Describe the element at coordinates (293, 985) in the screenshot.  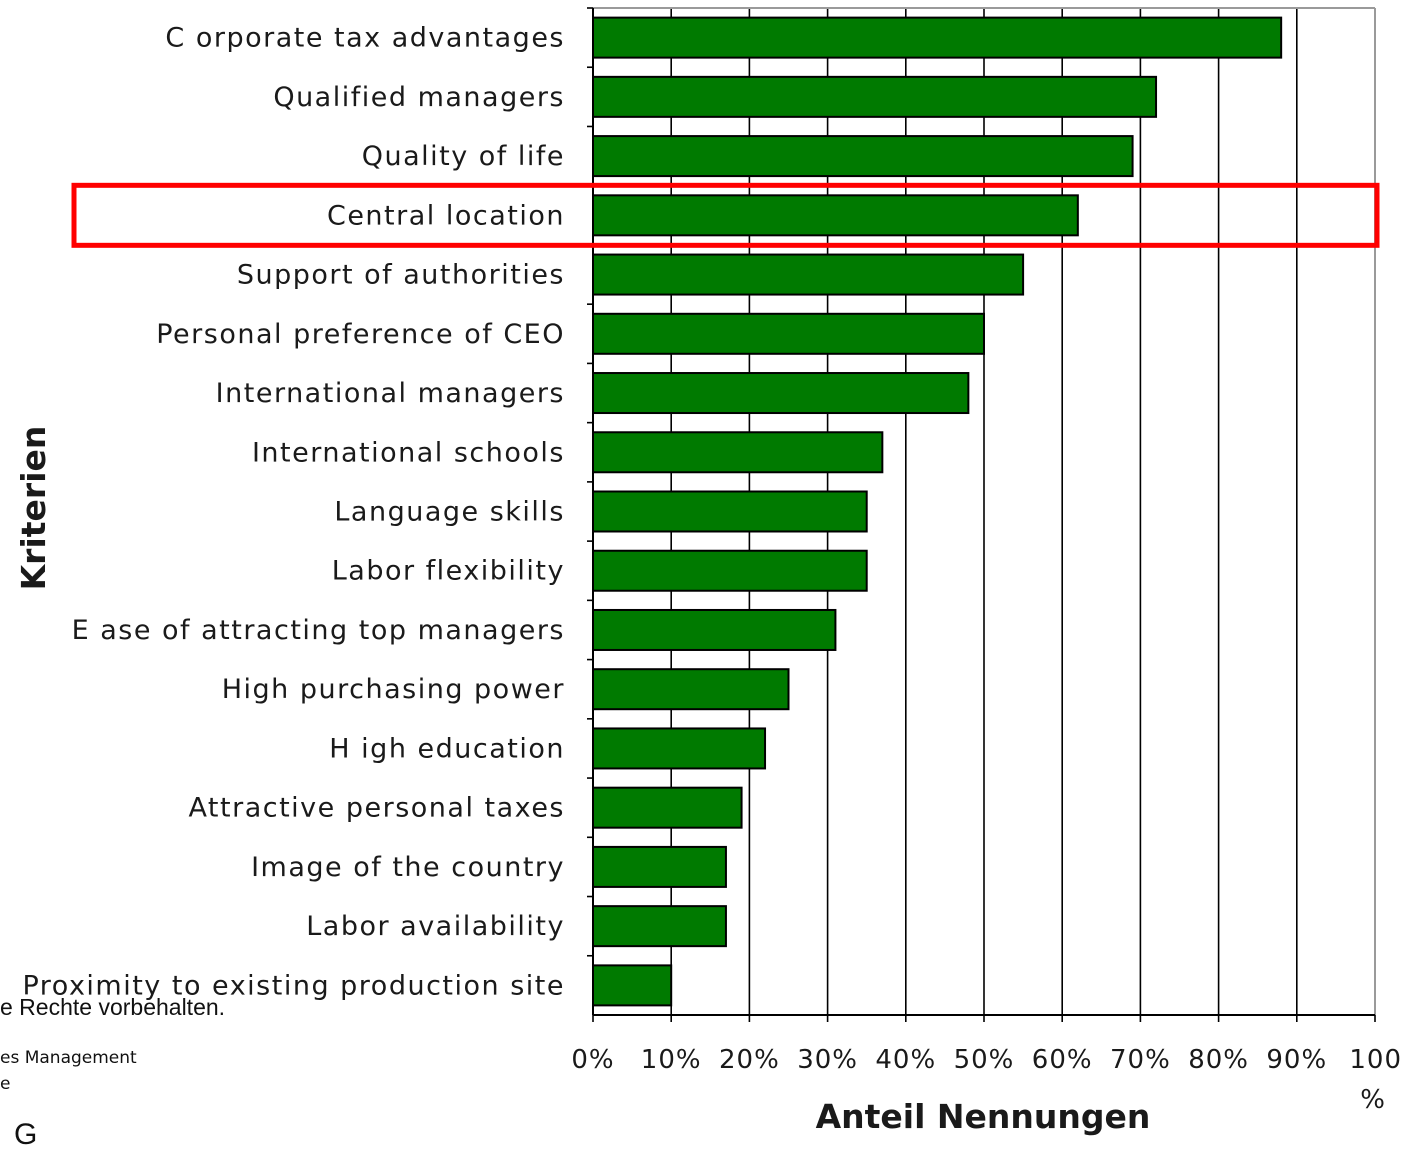
I see `category-label: Proximity to existing production site` at that location.